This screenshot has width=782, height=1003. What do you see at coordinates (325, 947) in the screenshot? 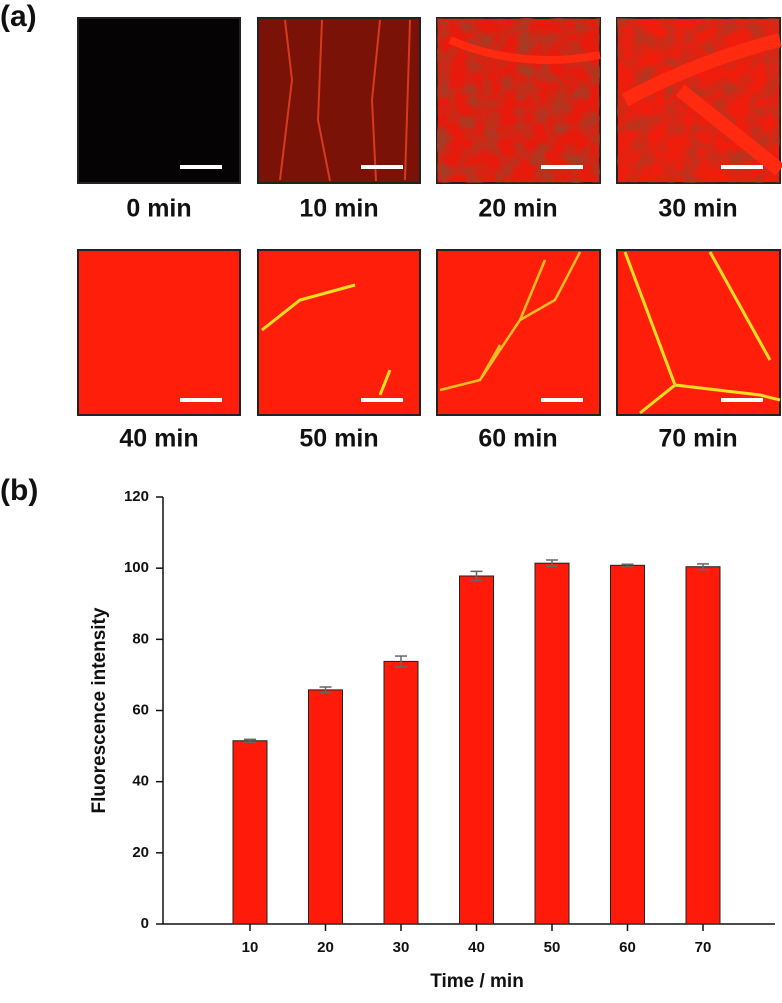
I see `x-tick-label: 20` at bounding box center [325, 947].